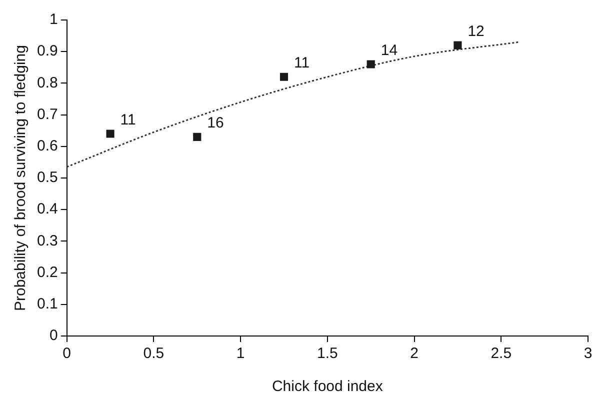 The height and width of the screenshot is (408, 608). What do you see at coordinates (327, 353) in the screenshot?
I see `x-tick-label: 1.5` at bounding box center [327, 353].